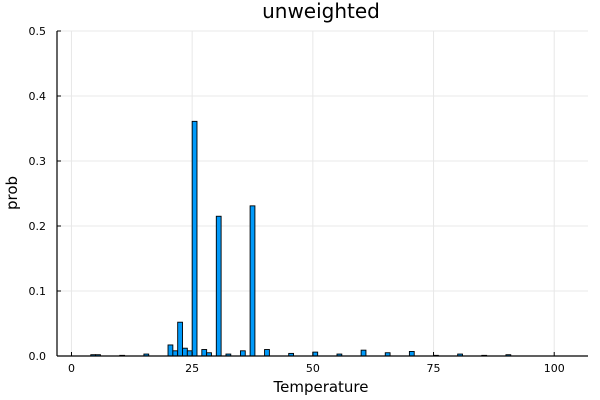 This screenshot has height=400, width=600. Describe the element at coordinates (192, 368) in the screenshot. I see `x-tick-label: 25` at that location.